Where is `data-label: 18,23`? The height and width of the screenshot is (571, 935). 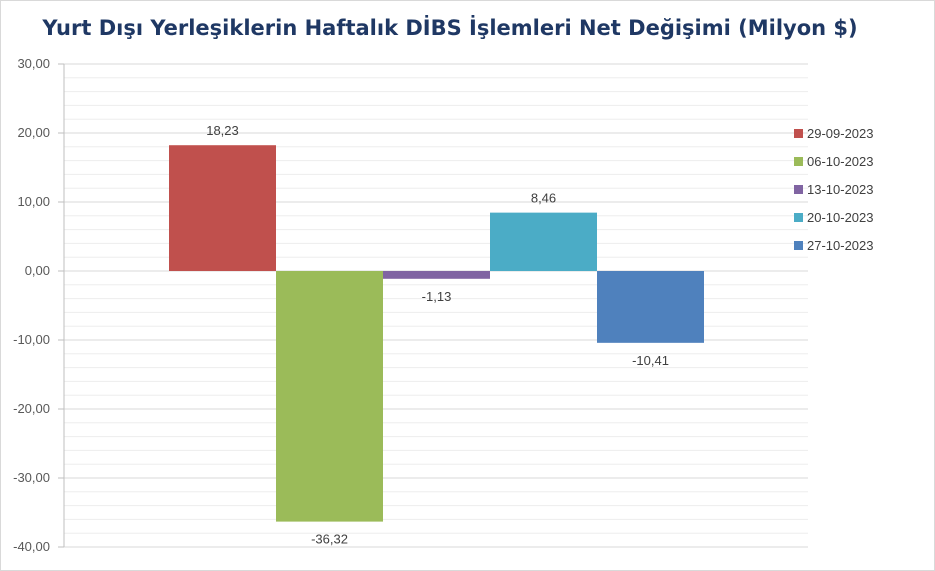 data-label: 18,23 is located at coordinates (222, 130).